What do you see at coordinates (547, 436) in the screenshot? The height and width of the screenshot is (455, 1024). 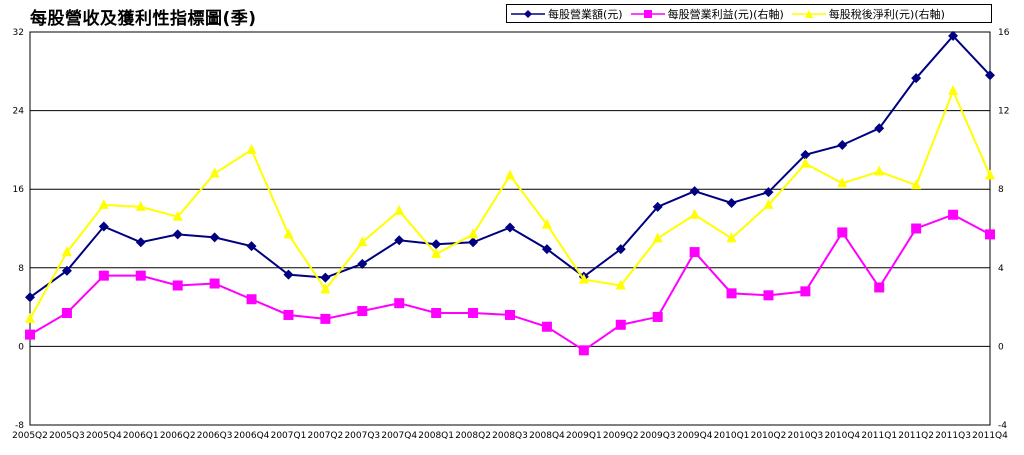 I see `x-tick-label: 2008Q4` at bounding box center [547, 436].